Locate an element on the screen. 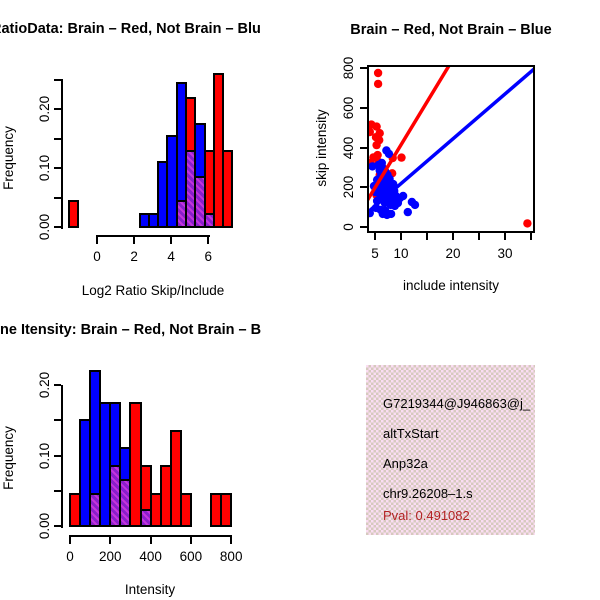 The height and width of the screenshot is (600, 600). hist_ratio-x-tick-label: 2 is located at coordinates (134, 256).